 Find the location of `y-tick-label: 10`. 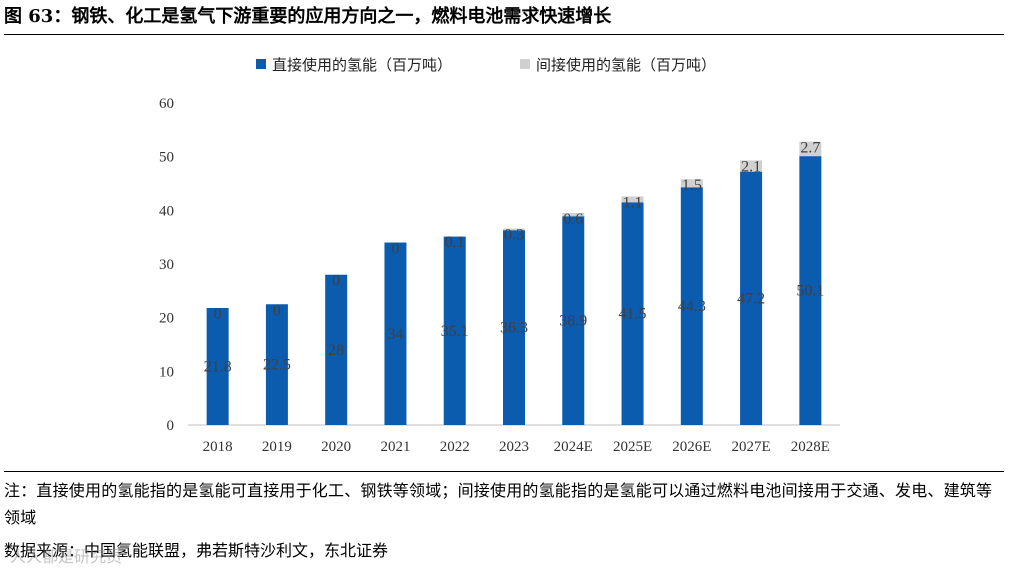

y-tick-label: 10 is located at coordinates (166, 372).